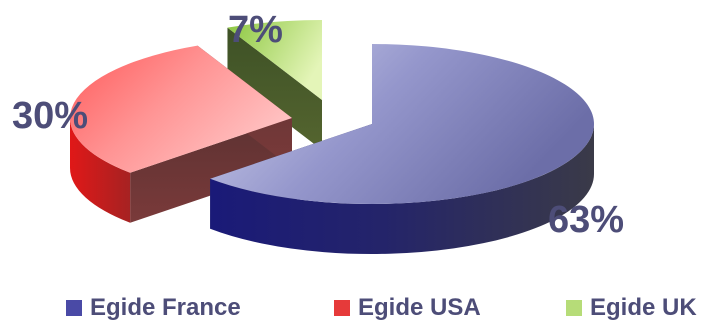 The image size is (713, 328). I want to click on data-label-egide-uk: 7%, so click(255, 30).